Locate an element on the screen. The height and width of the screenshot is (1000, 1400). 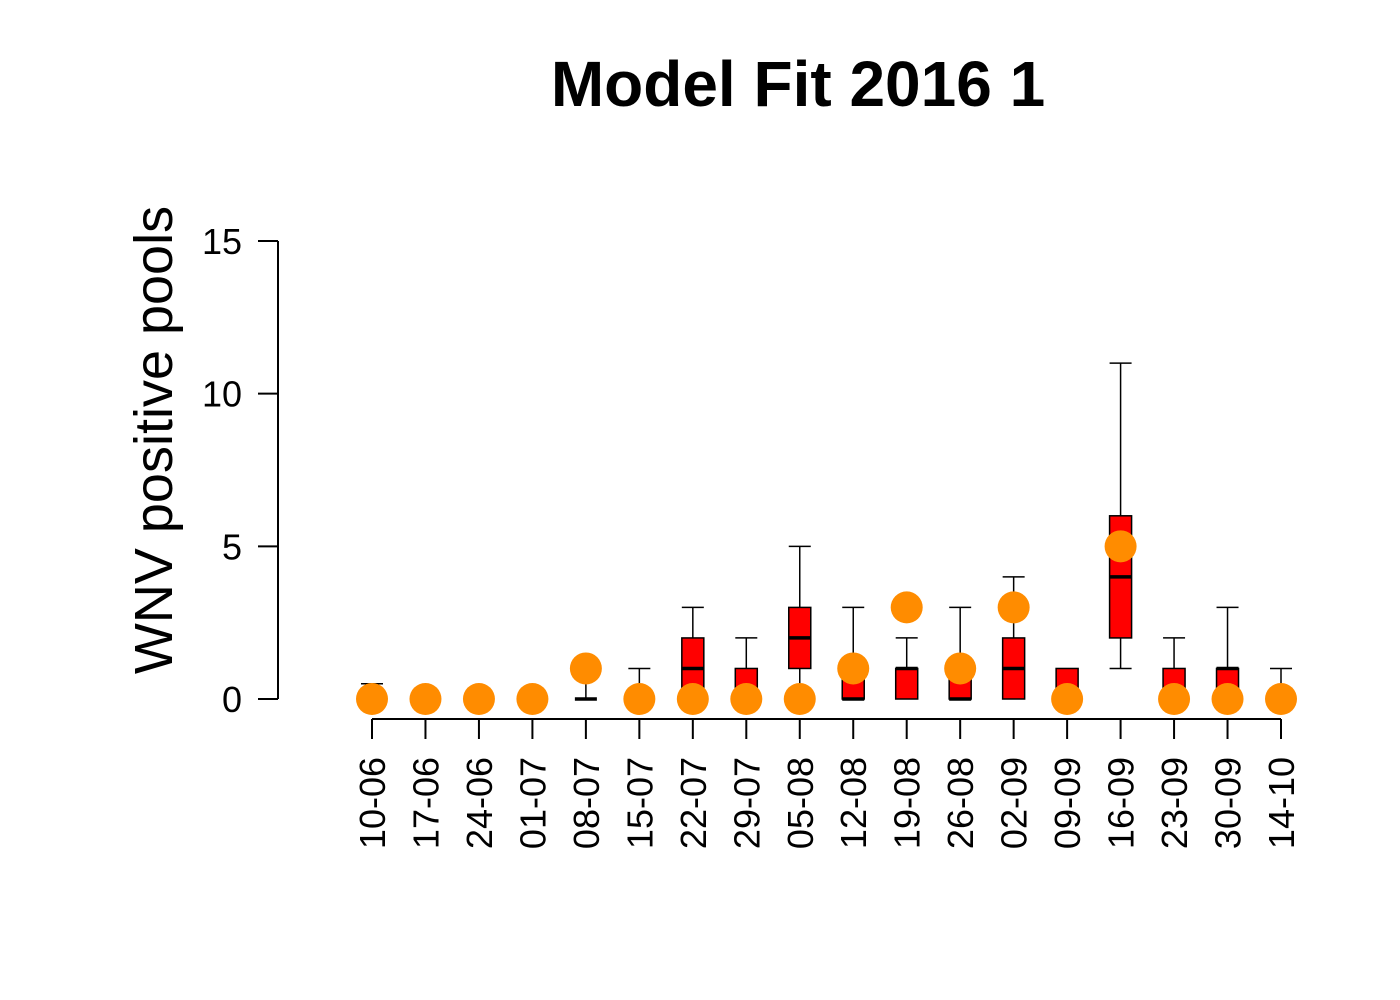
x-tick-label: 09-09 is located at coordinates (1067, 803).